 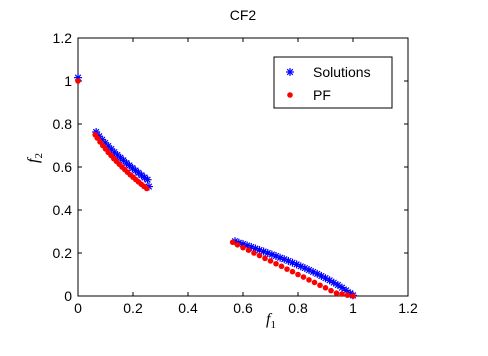 I want to click on y-axis-tick-labels: 0 0.2 0.4 0.6 0.8 1 1.2, so click(x=63, y=167).